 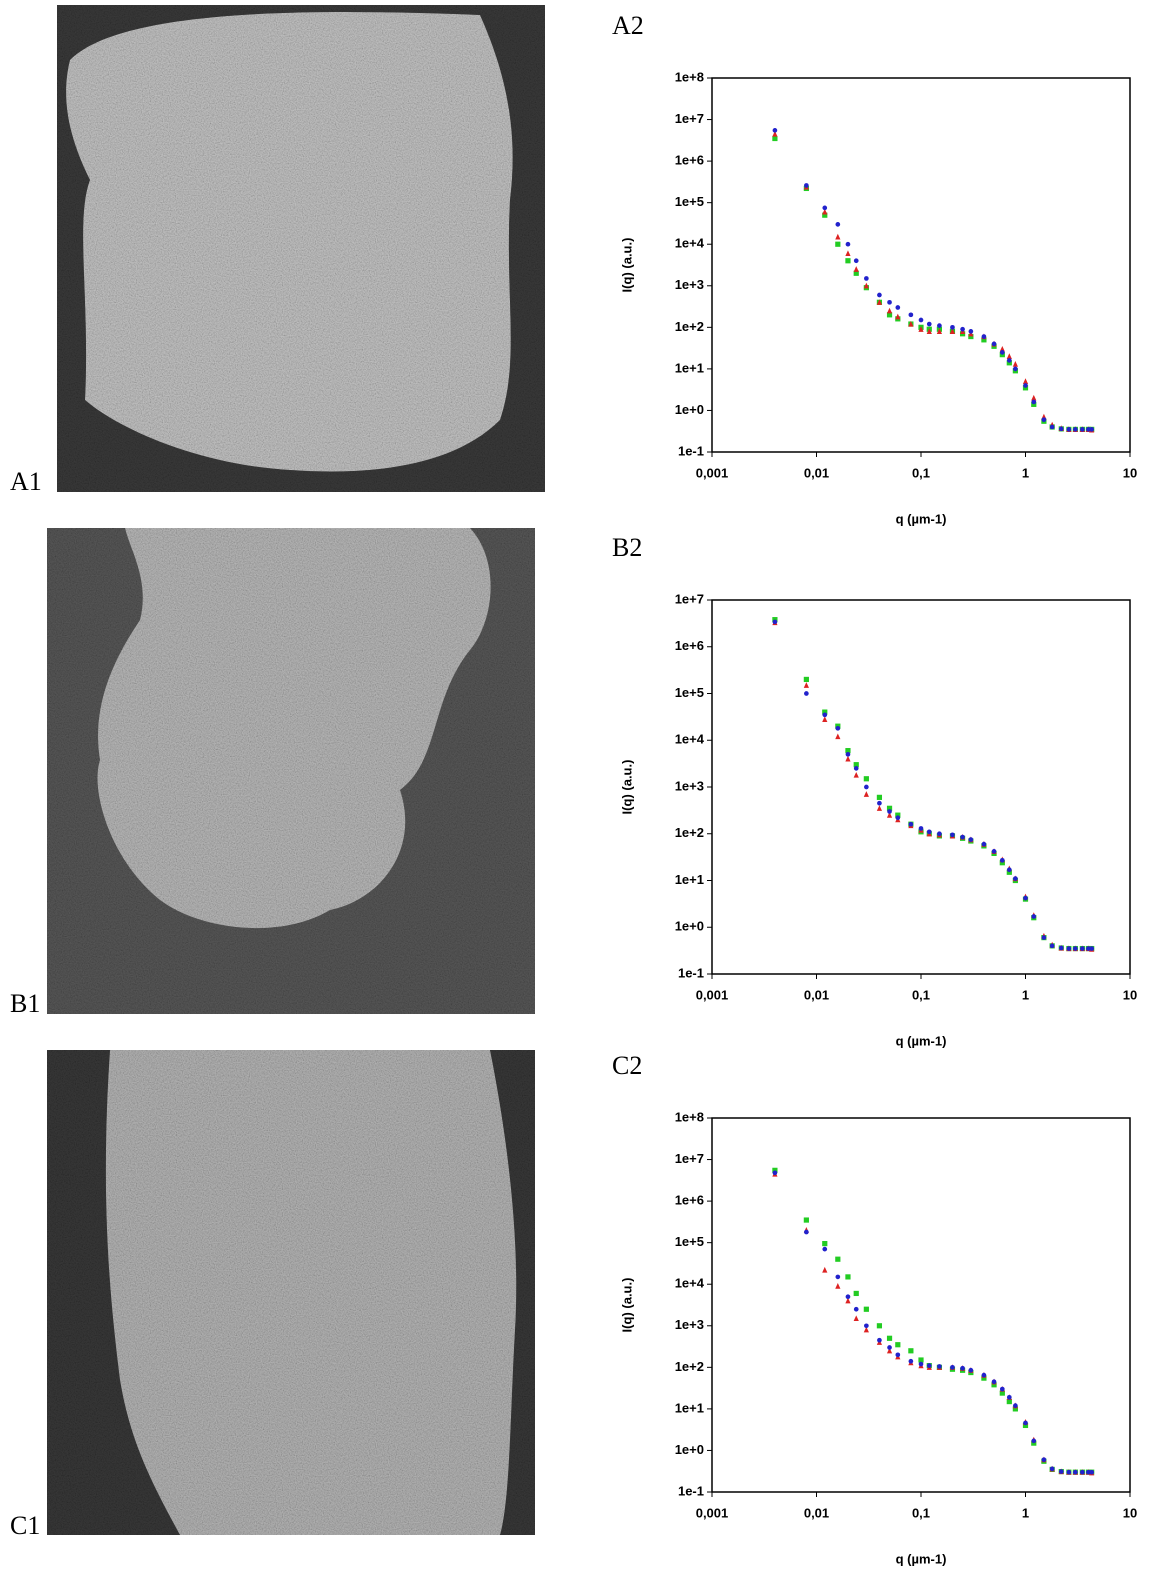 What do you see at coordinates (291, 1292) in the screenshot?
I see `afm-image` at bounding box center [291, 1292].